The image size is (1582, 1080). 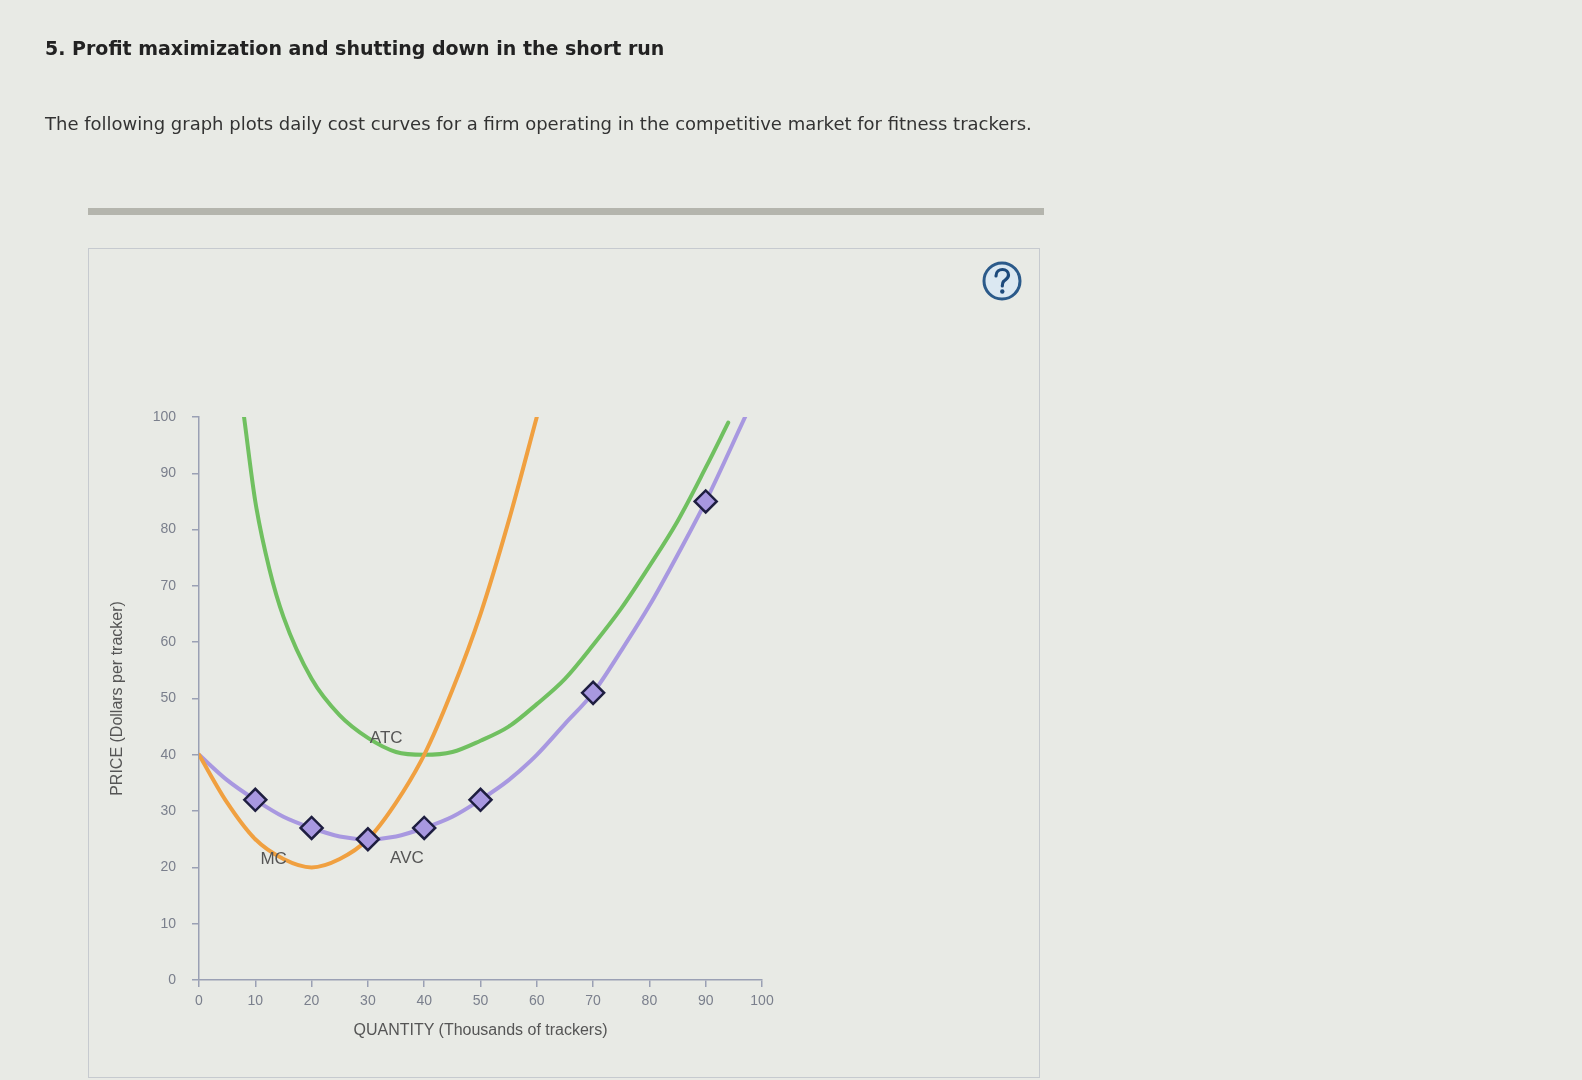 What do you see at coordinates (168, 472) in the screenshot?
I see `y-tick-label: 90` at bounding box center [168, 472].